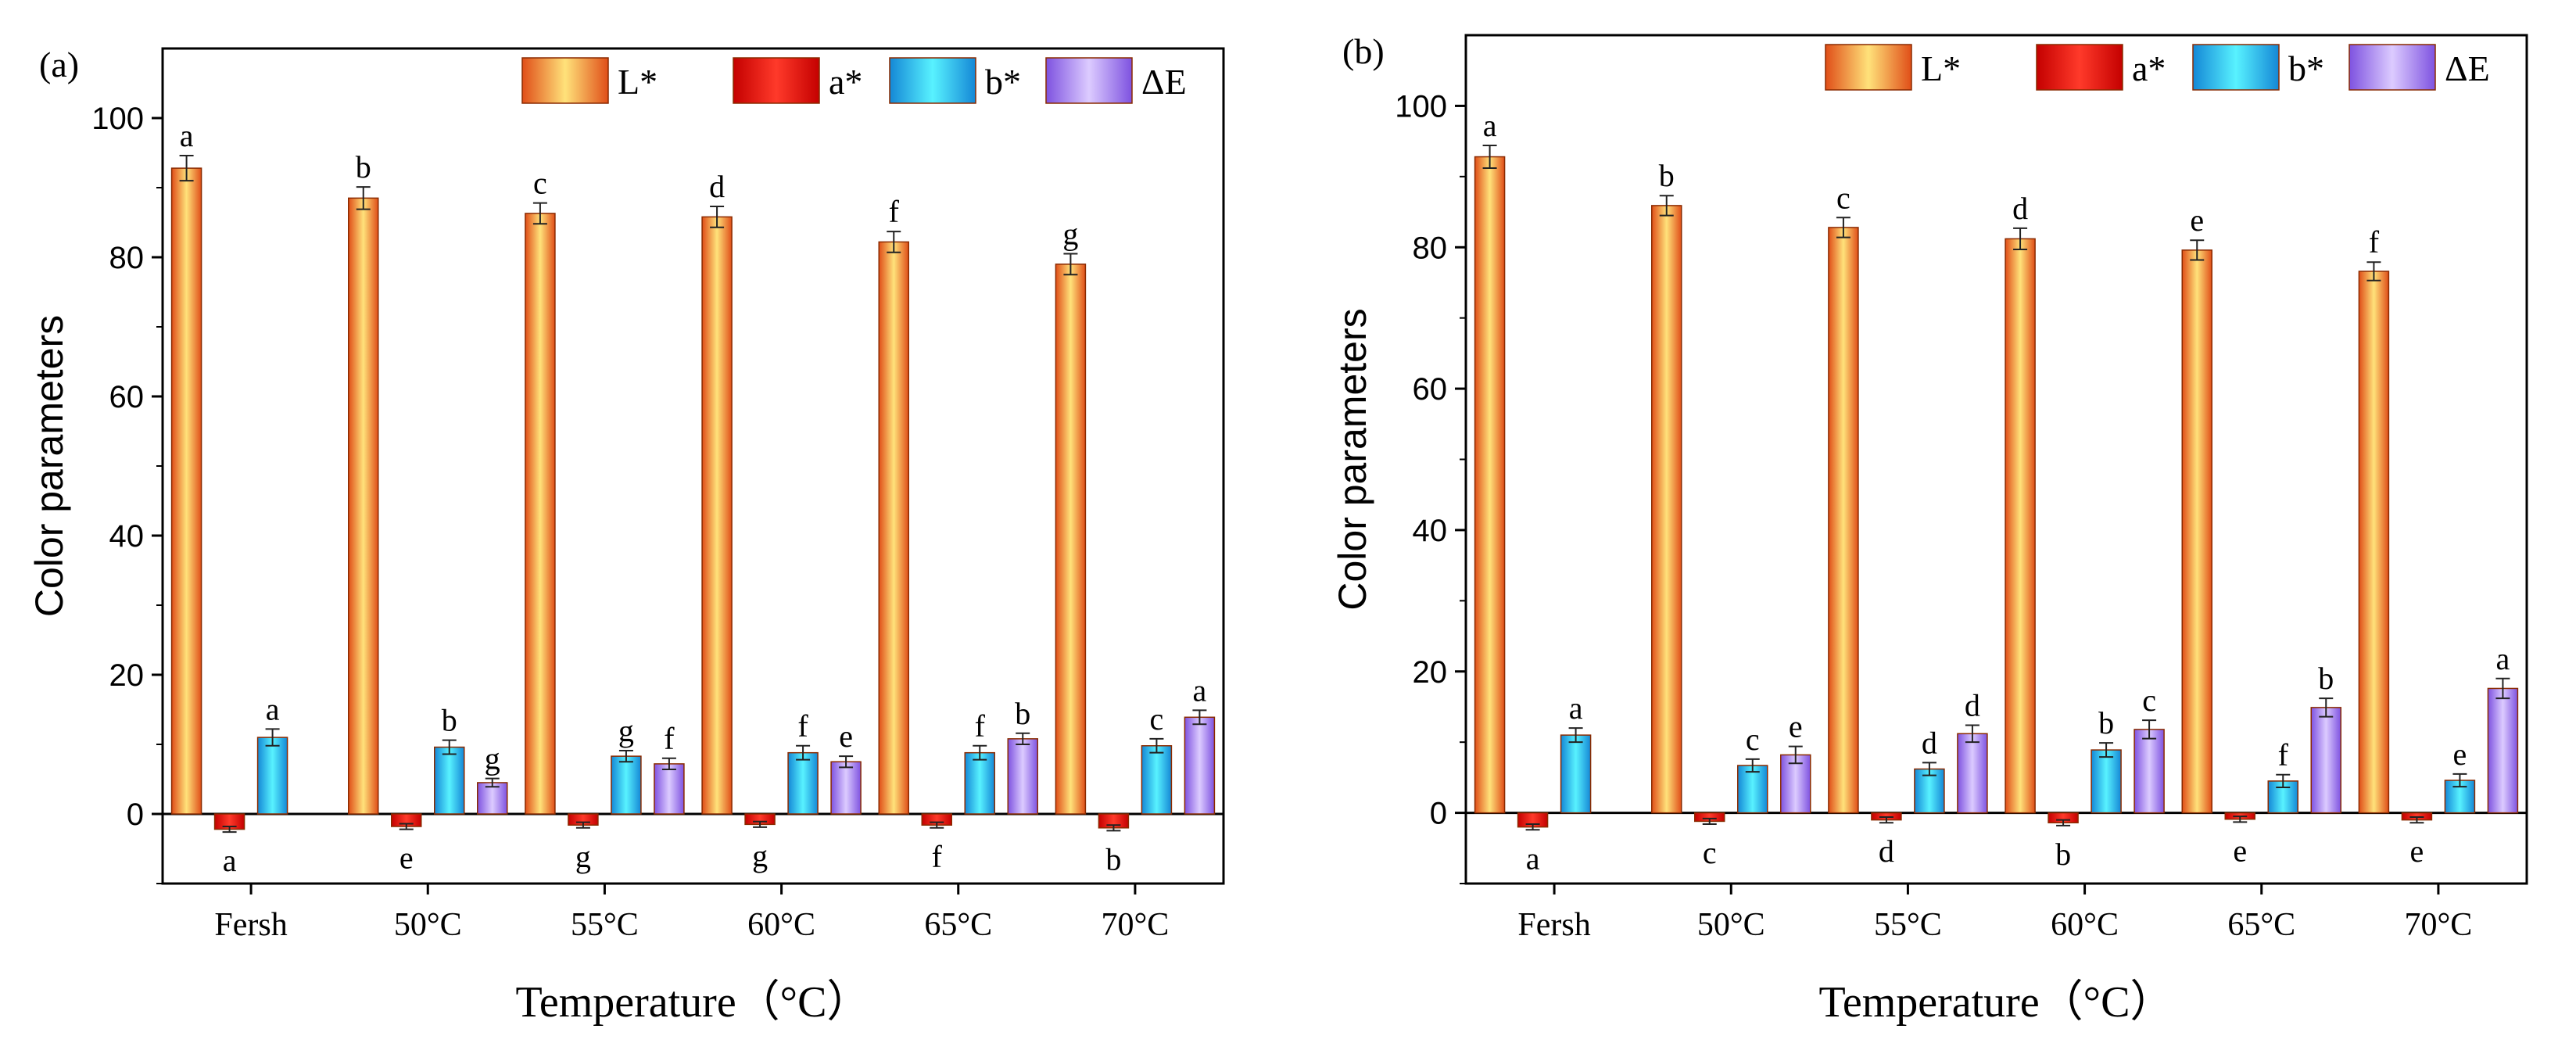 The width and height of the screenshot is (2576, 1054). I want to click on legend-swatch-delta-e, so click(1089, 80).